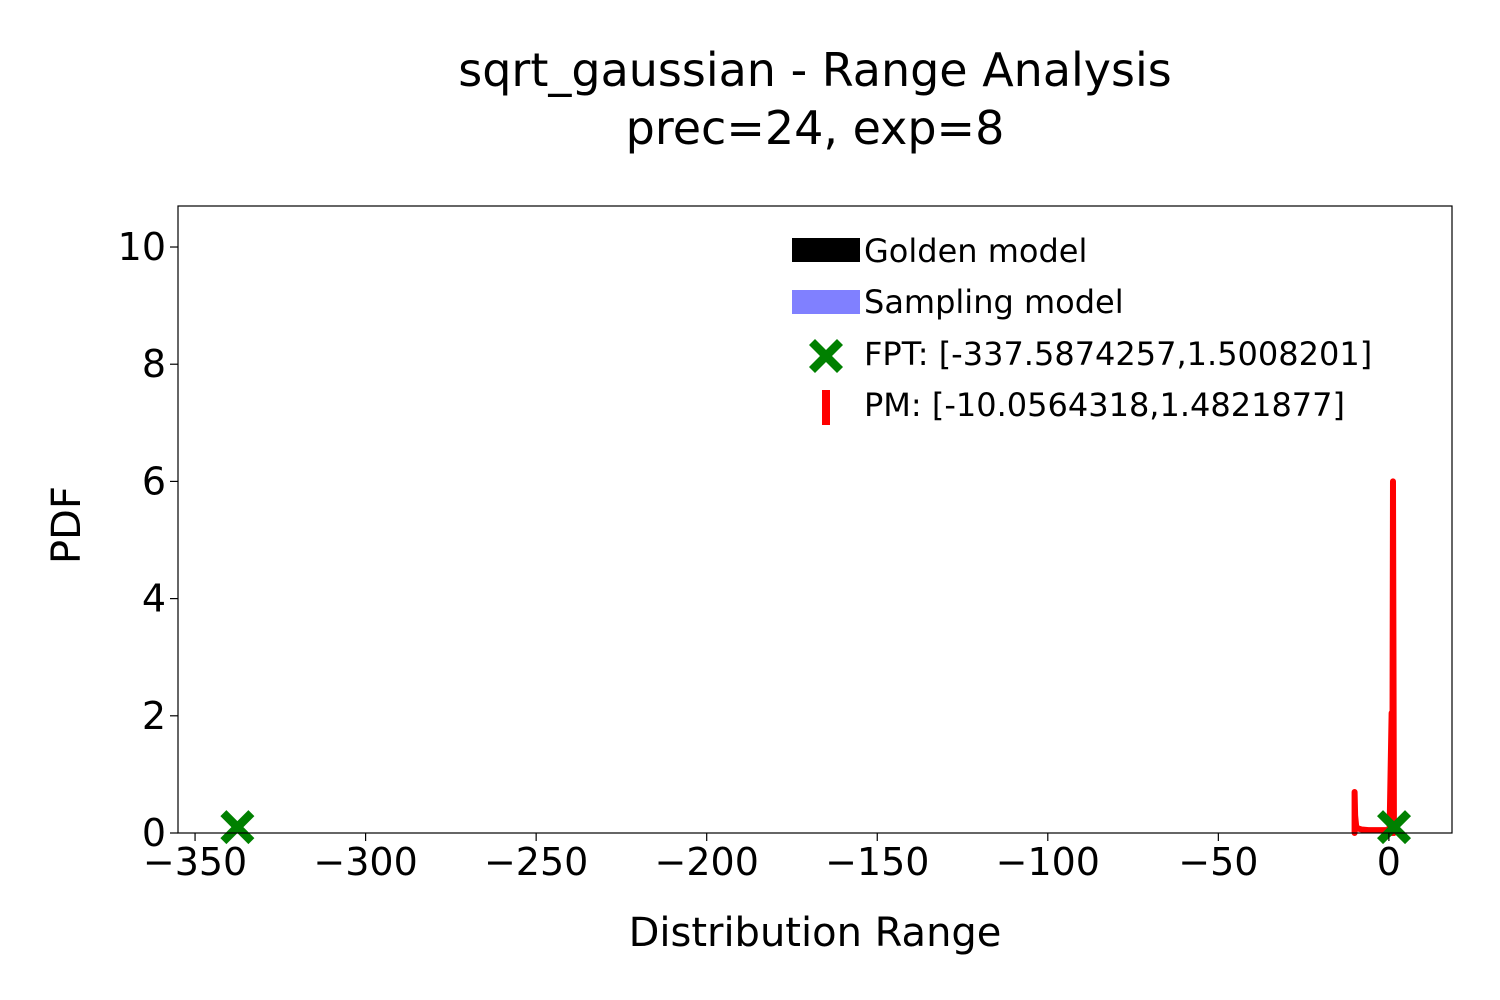 The image size is (1500, 1000). Describe the element at coordinates (148, 540) in the screenshot. I see `y-axis: 0 2 4 6 8 10` at that location.